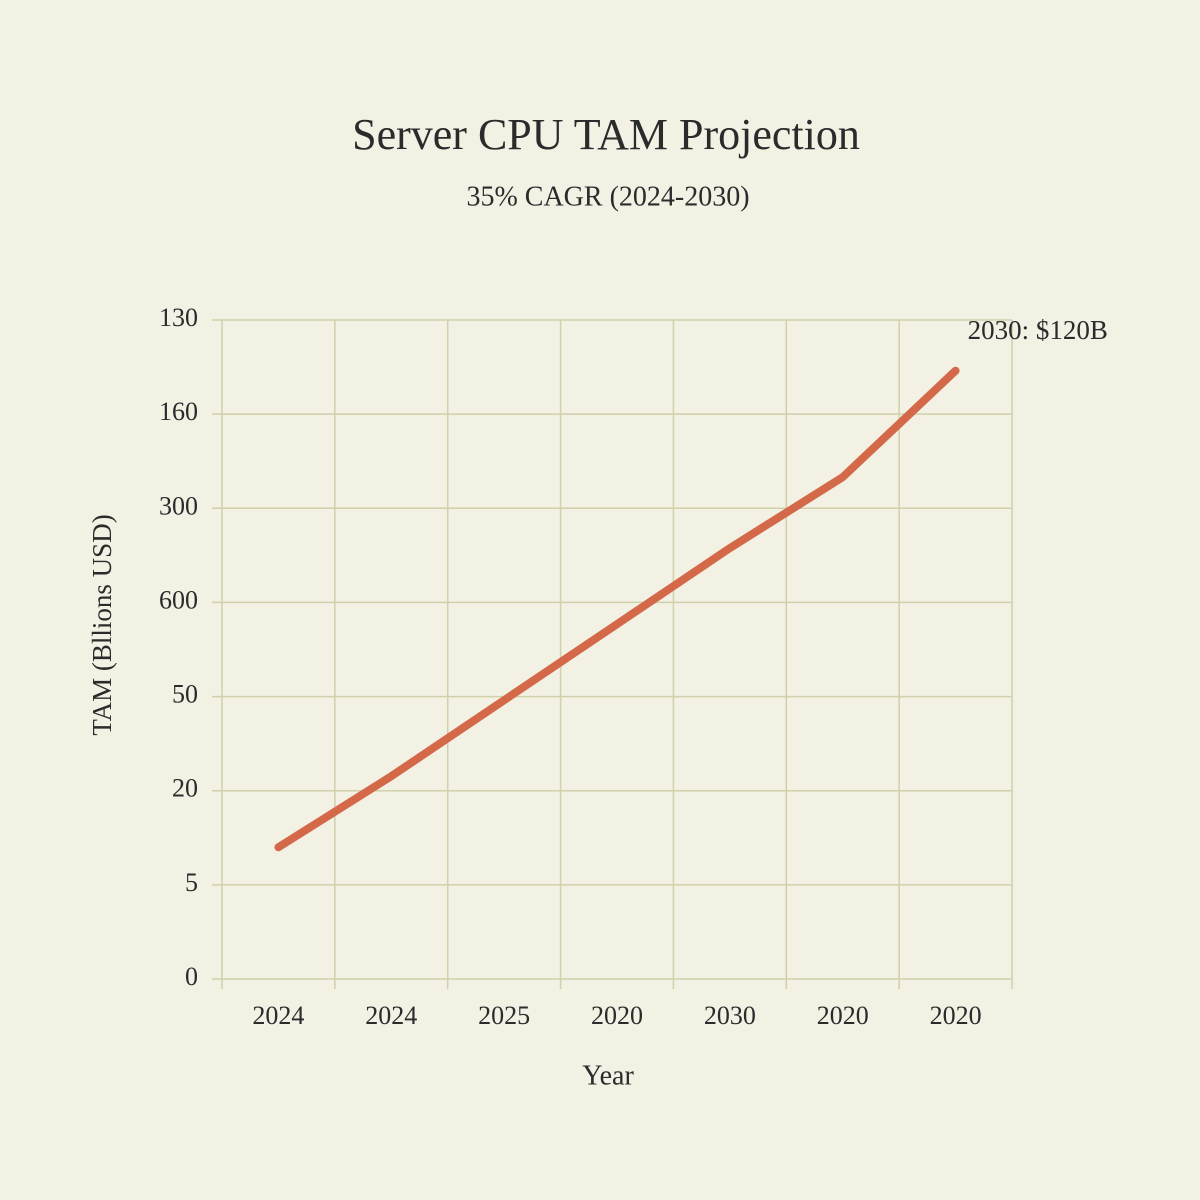  What do you see at coordinates (191, 882) in the screenshot?
I see `y-tick-label: 5` at bounding box center [191, 882].